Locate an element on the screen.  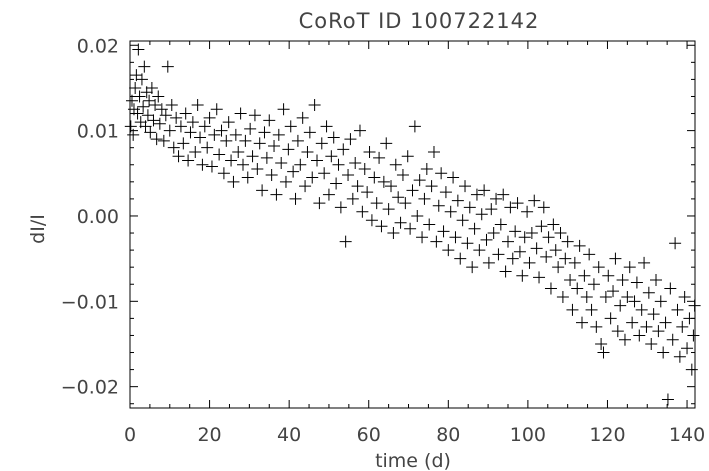
x-tick-label: 40 is located at coordinates (289, 435).